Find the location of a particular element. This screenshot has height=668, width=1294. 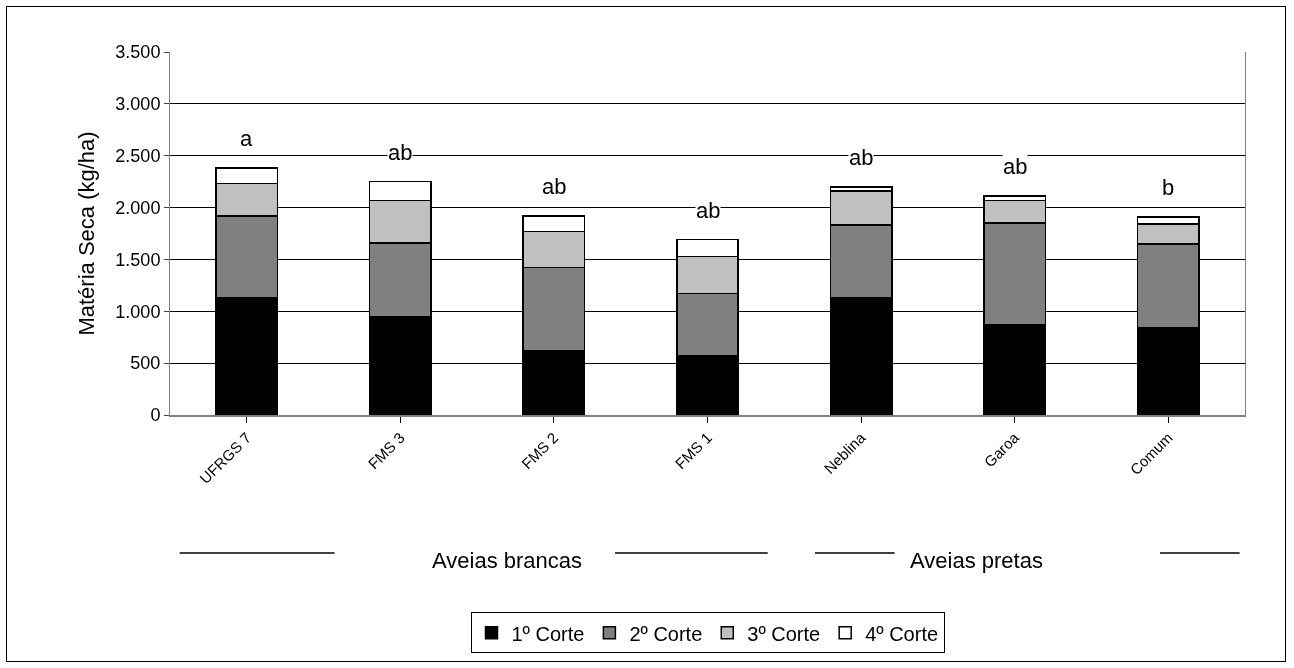

y-tick-label: 1.000 is located at coordinates (138, 311).